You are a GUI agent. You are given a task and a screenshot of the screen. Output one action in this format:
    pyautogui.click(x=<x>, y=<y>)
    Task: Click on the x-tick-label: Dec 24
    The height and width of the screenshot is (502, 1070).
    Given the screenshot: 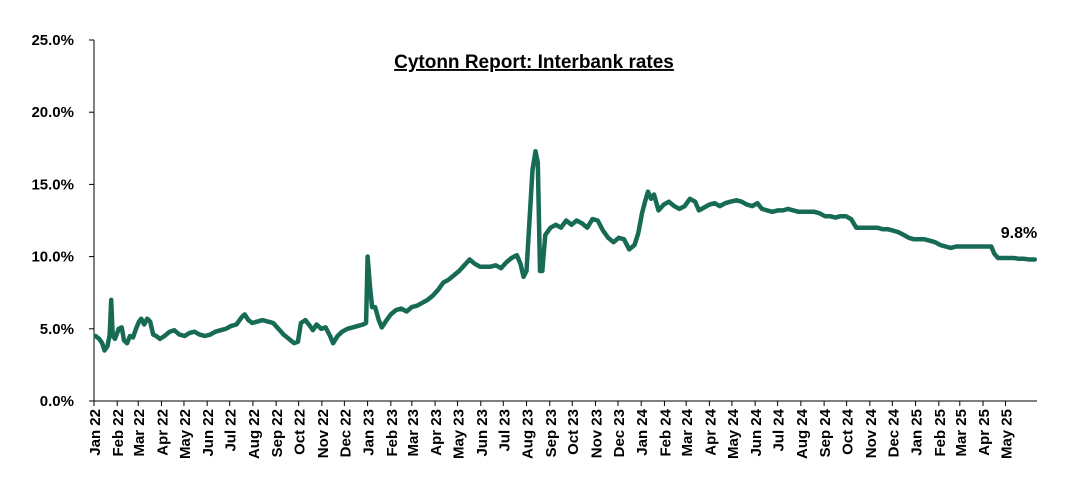 What is the action you would take?
    pyautogui.click(x=893, y=432)
    